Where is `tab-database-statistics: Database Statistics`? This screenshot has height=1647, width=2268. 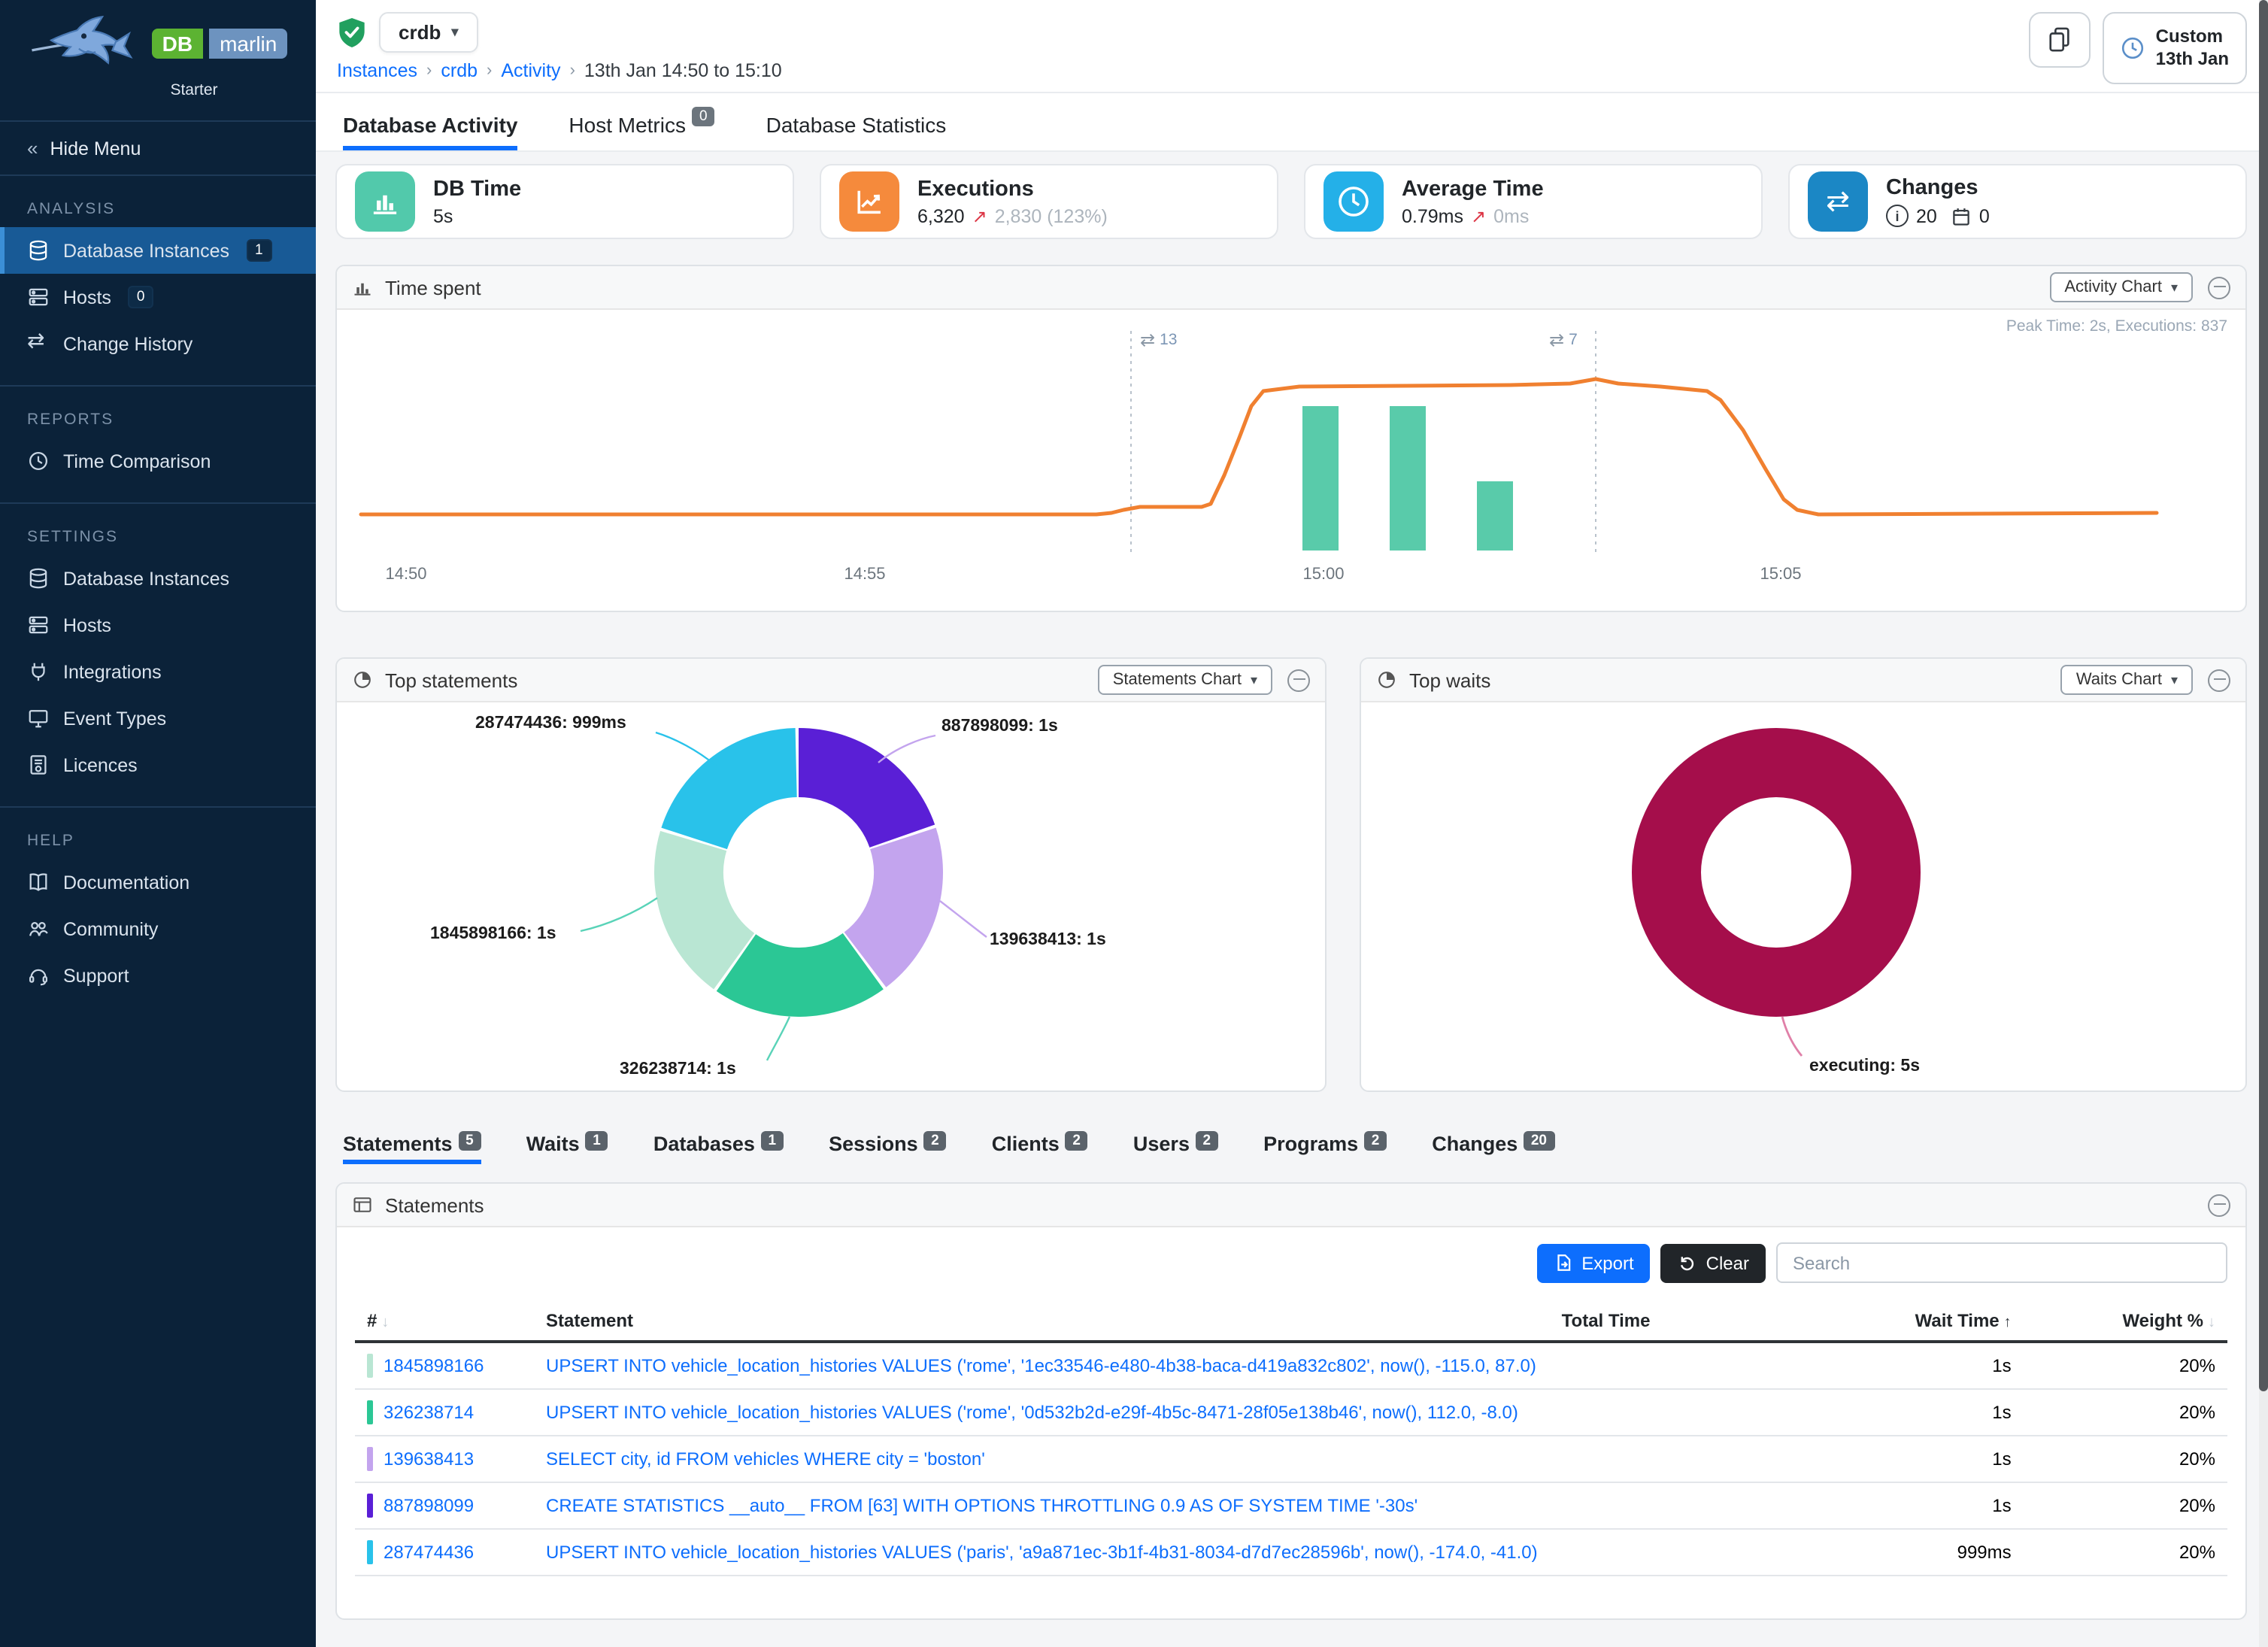
tab-database-statistics: Database Statistics is located at coordinates (857, 125).